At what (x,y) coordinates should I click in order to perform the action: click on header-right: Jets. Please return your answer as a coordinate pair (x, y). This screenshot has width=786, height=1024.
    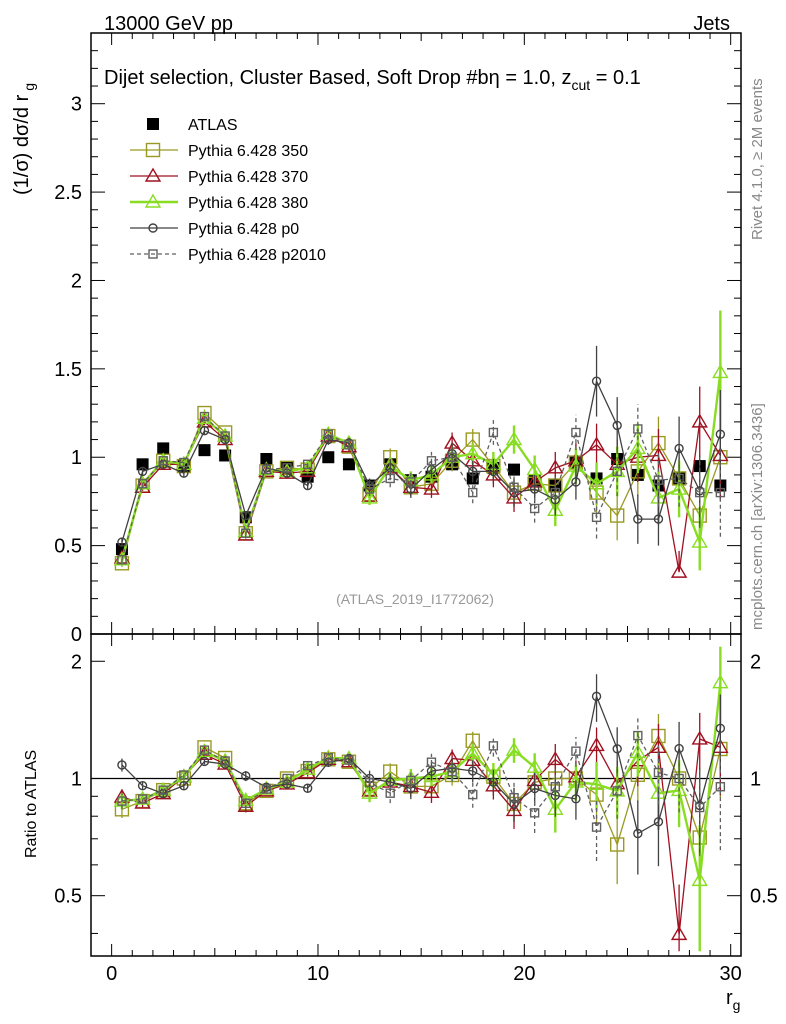
    Looking at the image, I should click on (711, 24).